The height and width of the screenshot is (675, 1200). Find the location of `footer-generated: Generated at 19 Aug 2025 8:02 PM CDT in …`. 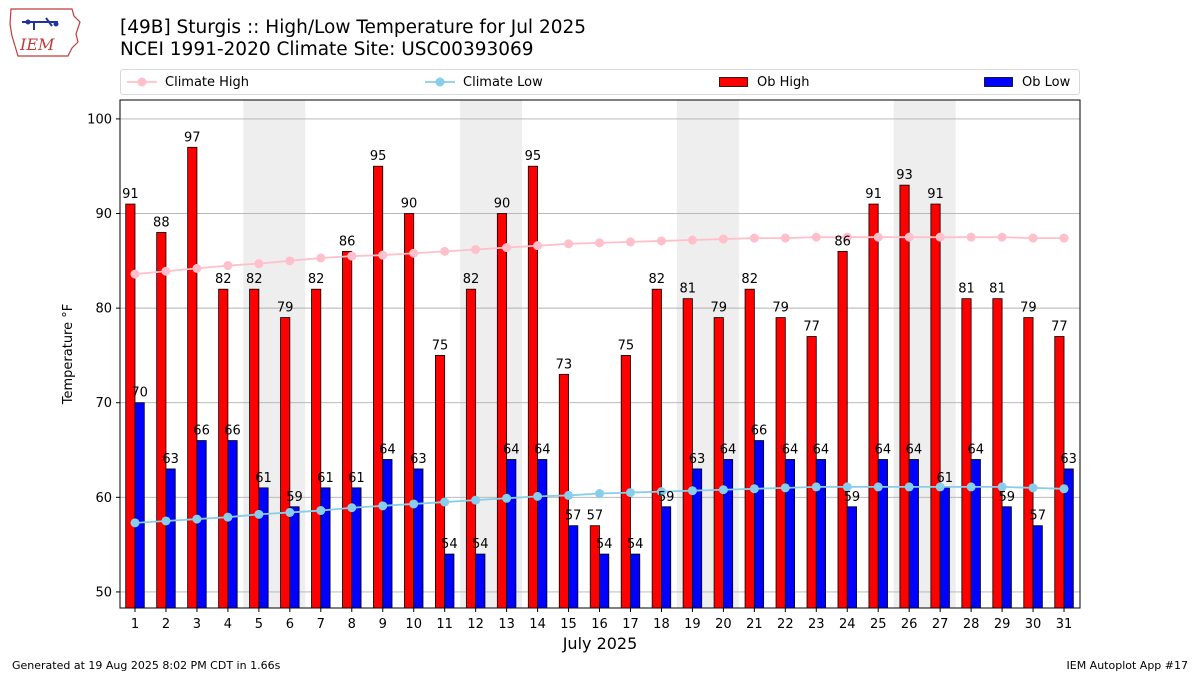

footer-generated: Generated at 19 Aug 2025 8:02 PM CDT in … is located at coordinates (146, 665).